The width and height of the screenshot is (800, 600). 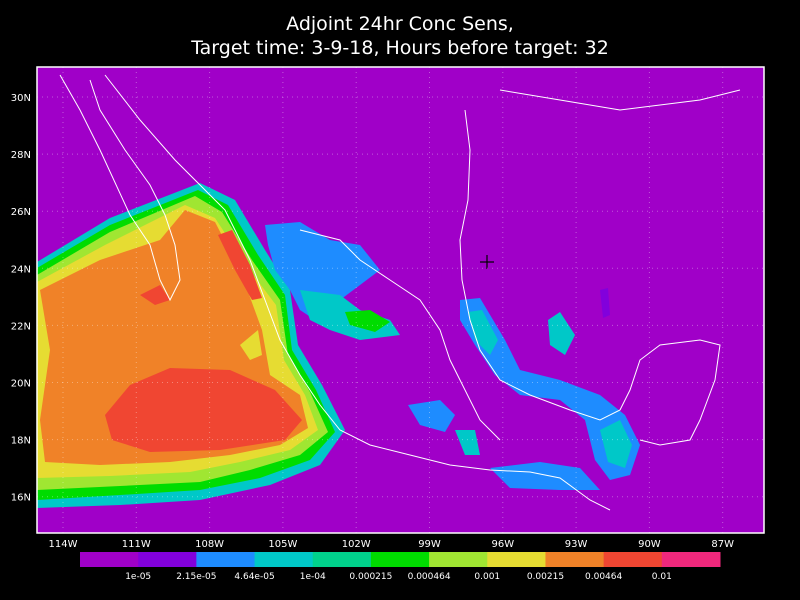 I want to click on lat-label: 16N, so click(x=21, y=498).